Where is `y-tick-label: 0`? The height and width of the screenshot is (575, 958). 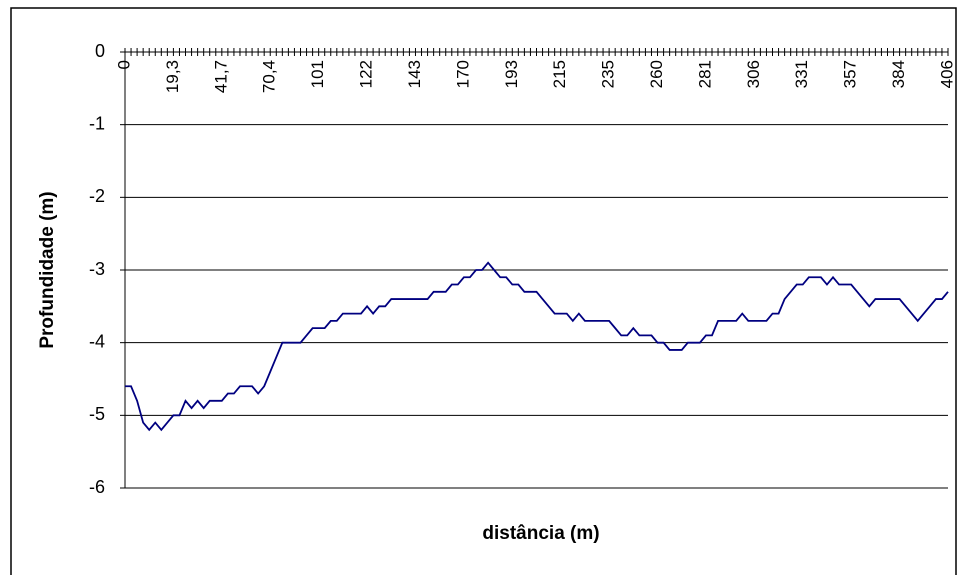 y-tick-label: 0 is located at coordinates (100, 51).